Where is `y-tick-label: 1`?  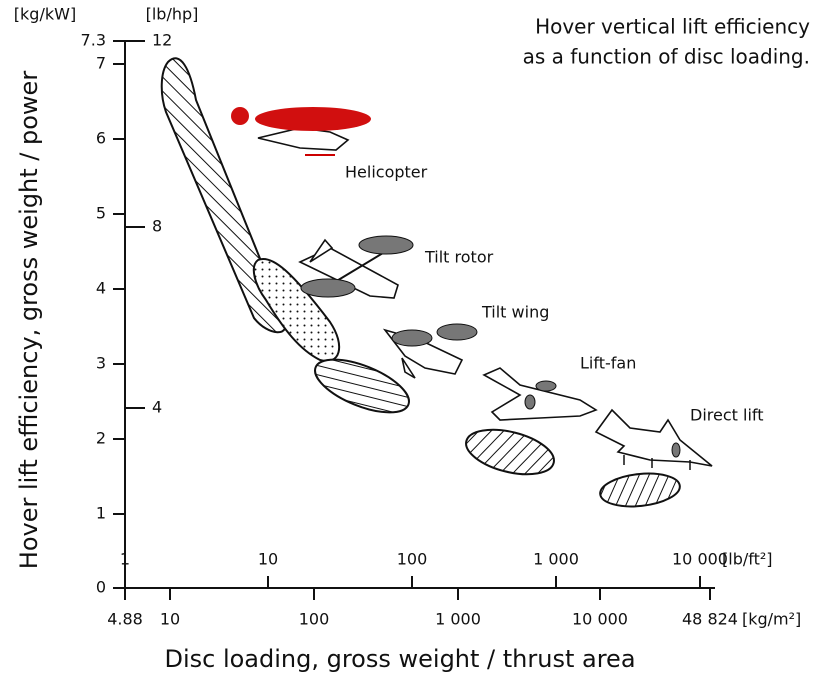 y-tick-label: 1 is located at coordinates (101, 513).